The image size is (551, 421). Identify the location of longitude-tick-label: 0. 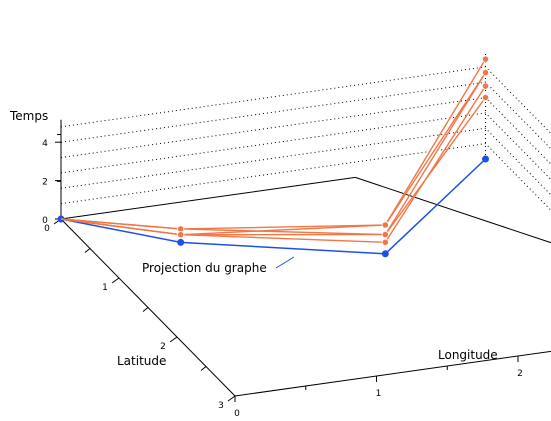
(237, 412).